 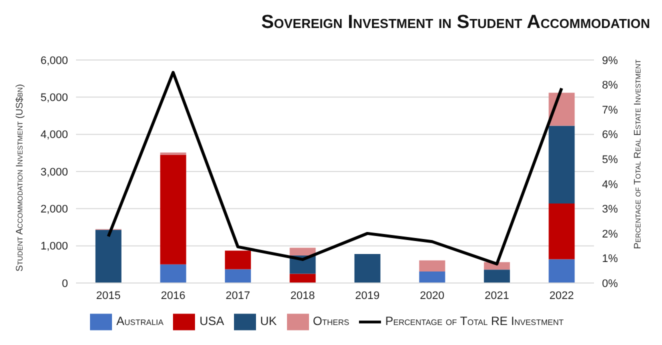 I want to click on legend-label: Percentage of Total RE Investment, so click(x=474, y=321).